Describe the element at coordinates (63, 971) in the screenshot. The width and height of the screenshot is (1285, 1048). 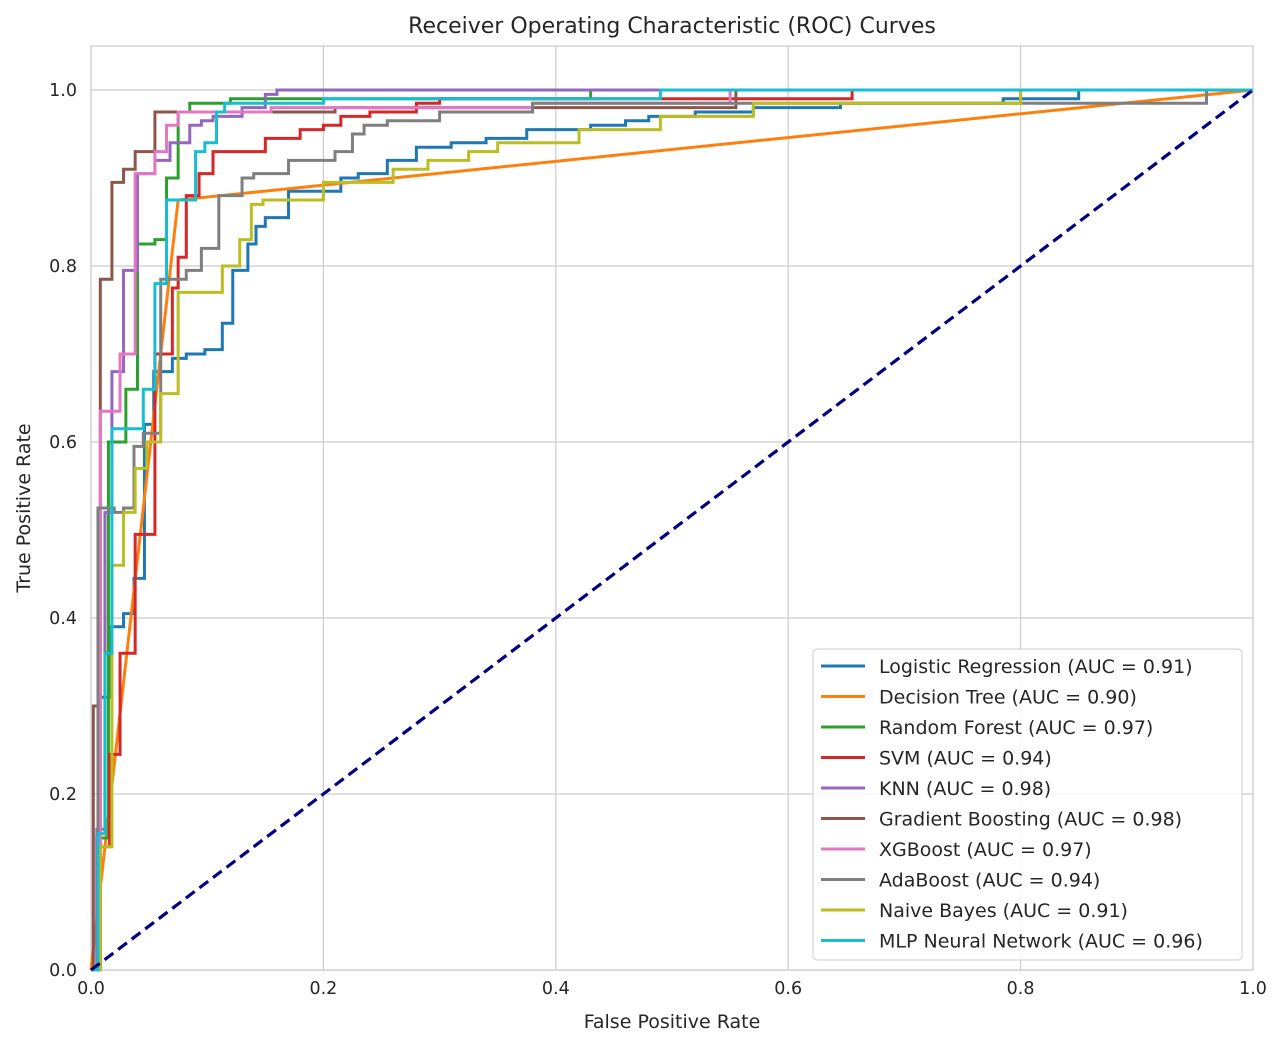
I see `y-tick-label: 0.0` at that location.